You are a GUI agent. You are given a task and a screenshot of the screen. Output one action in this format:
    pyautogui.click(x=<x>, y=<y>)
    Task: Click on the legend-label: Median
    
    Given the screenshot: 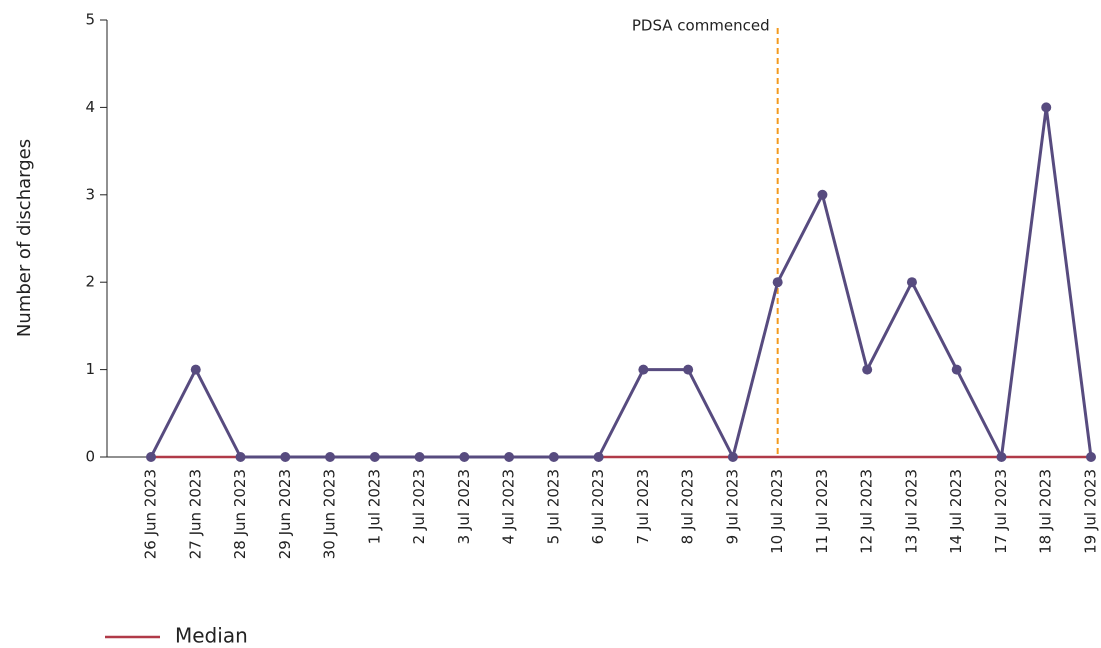 What is the action you would take?
    pyautogui.click(x=211, y=636)
    